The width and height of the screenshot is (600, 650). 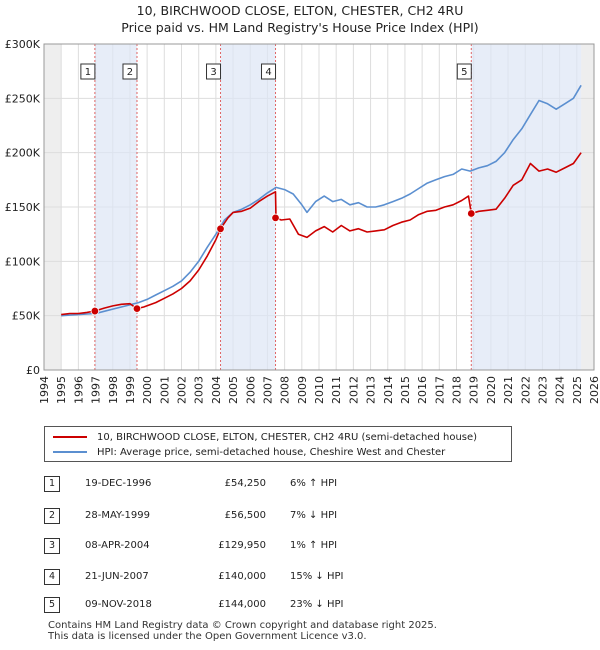 I want to click on y-tick-label: £150K, so click(x=23, y=207).